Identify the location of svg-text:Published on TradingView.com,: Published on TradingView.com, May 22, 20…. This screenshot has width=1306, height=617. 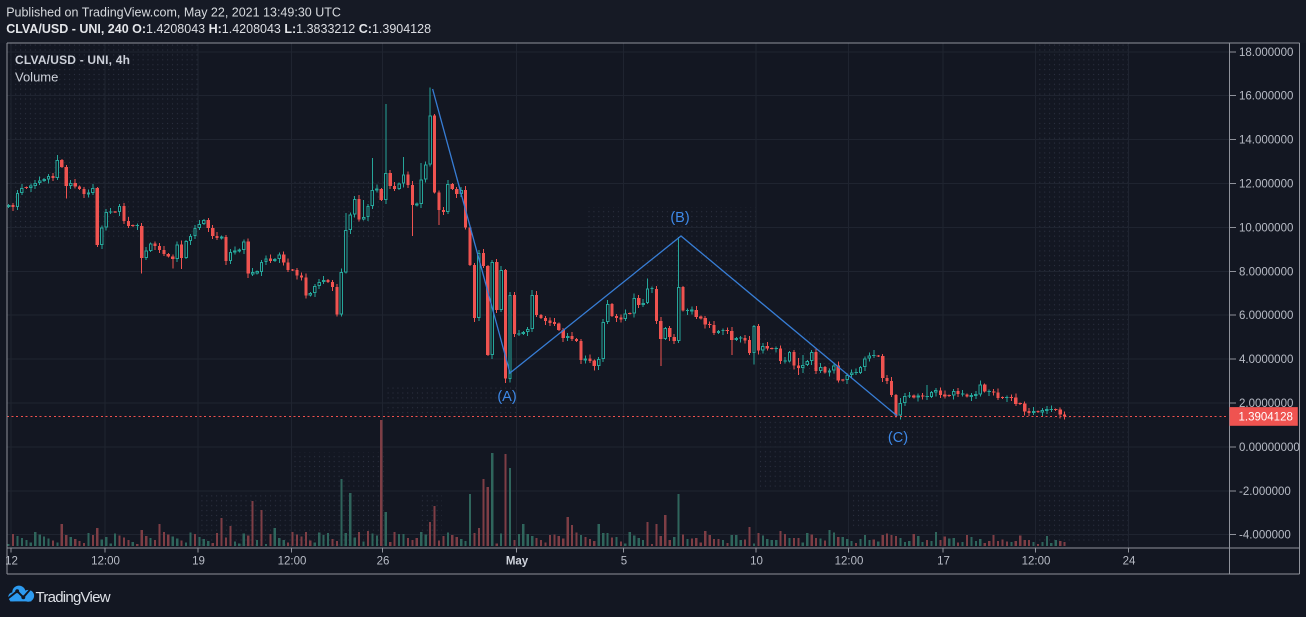
(173, 13).